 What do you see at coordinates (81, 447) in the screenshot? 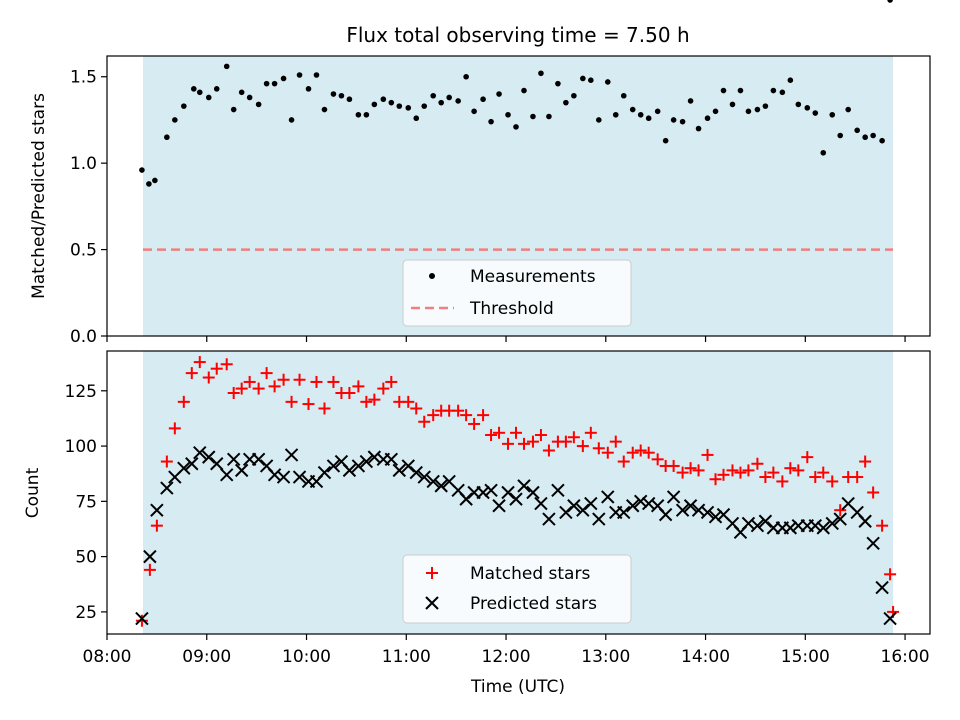
I see `bottom-y-tick-label: 100` at bounding box center [81, 447].